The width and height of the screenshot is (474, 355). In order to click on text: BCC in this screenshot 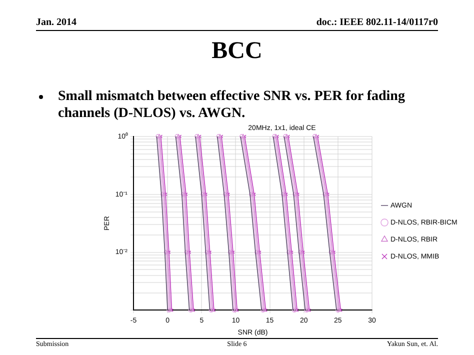, I will do `click(237, 51)`.